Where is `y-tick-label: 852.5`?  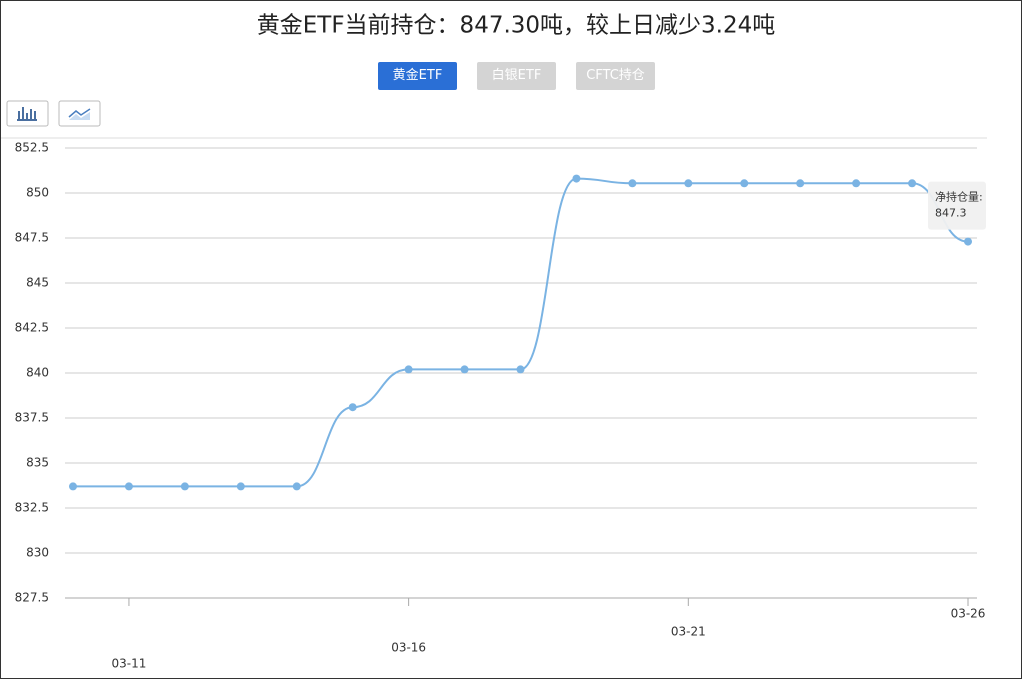
y-tick-label: 852.5 is located at coordinates (32, 148).